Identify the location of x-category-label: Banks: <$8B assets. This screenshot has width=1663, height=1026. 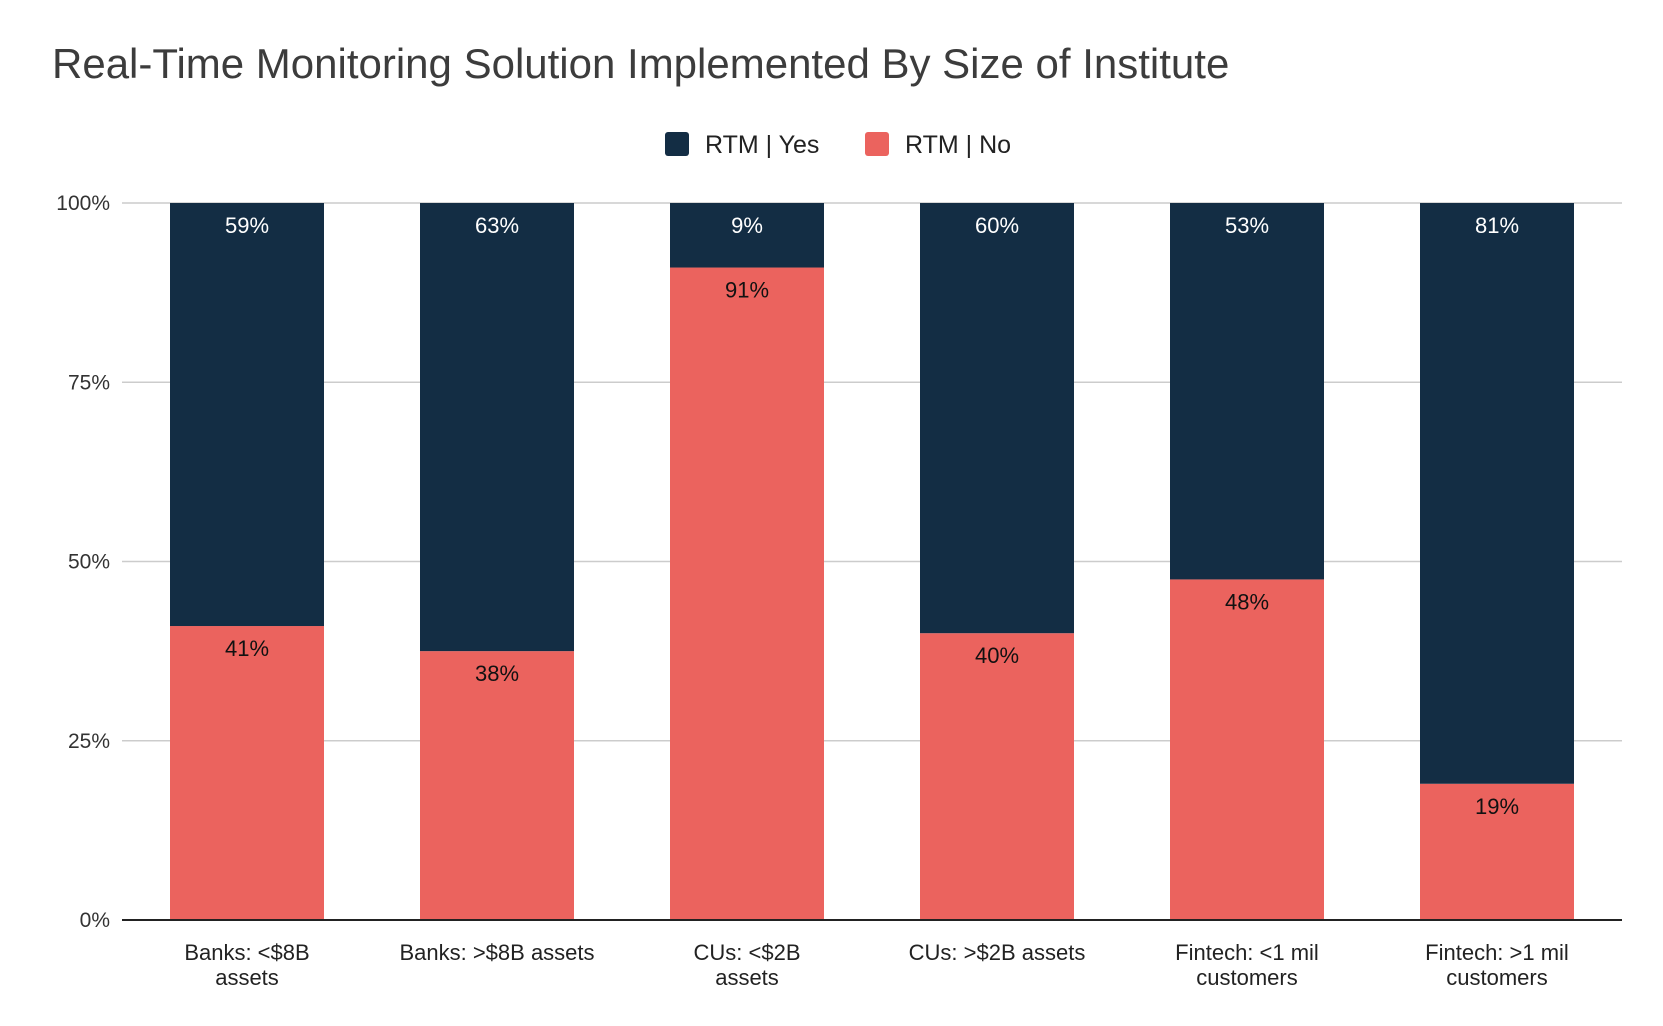
(246, 965).